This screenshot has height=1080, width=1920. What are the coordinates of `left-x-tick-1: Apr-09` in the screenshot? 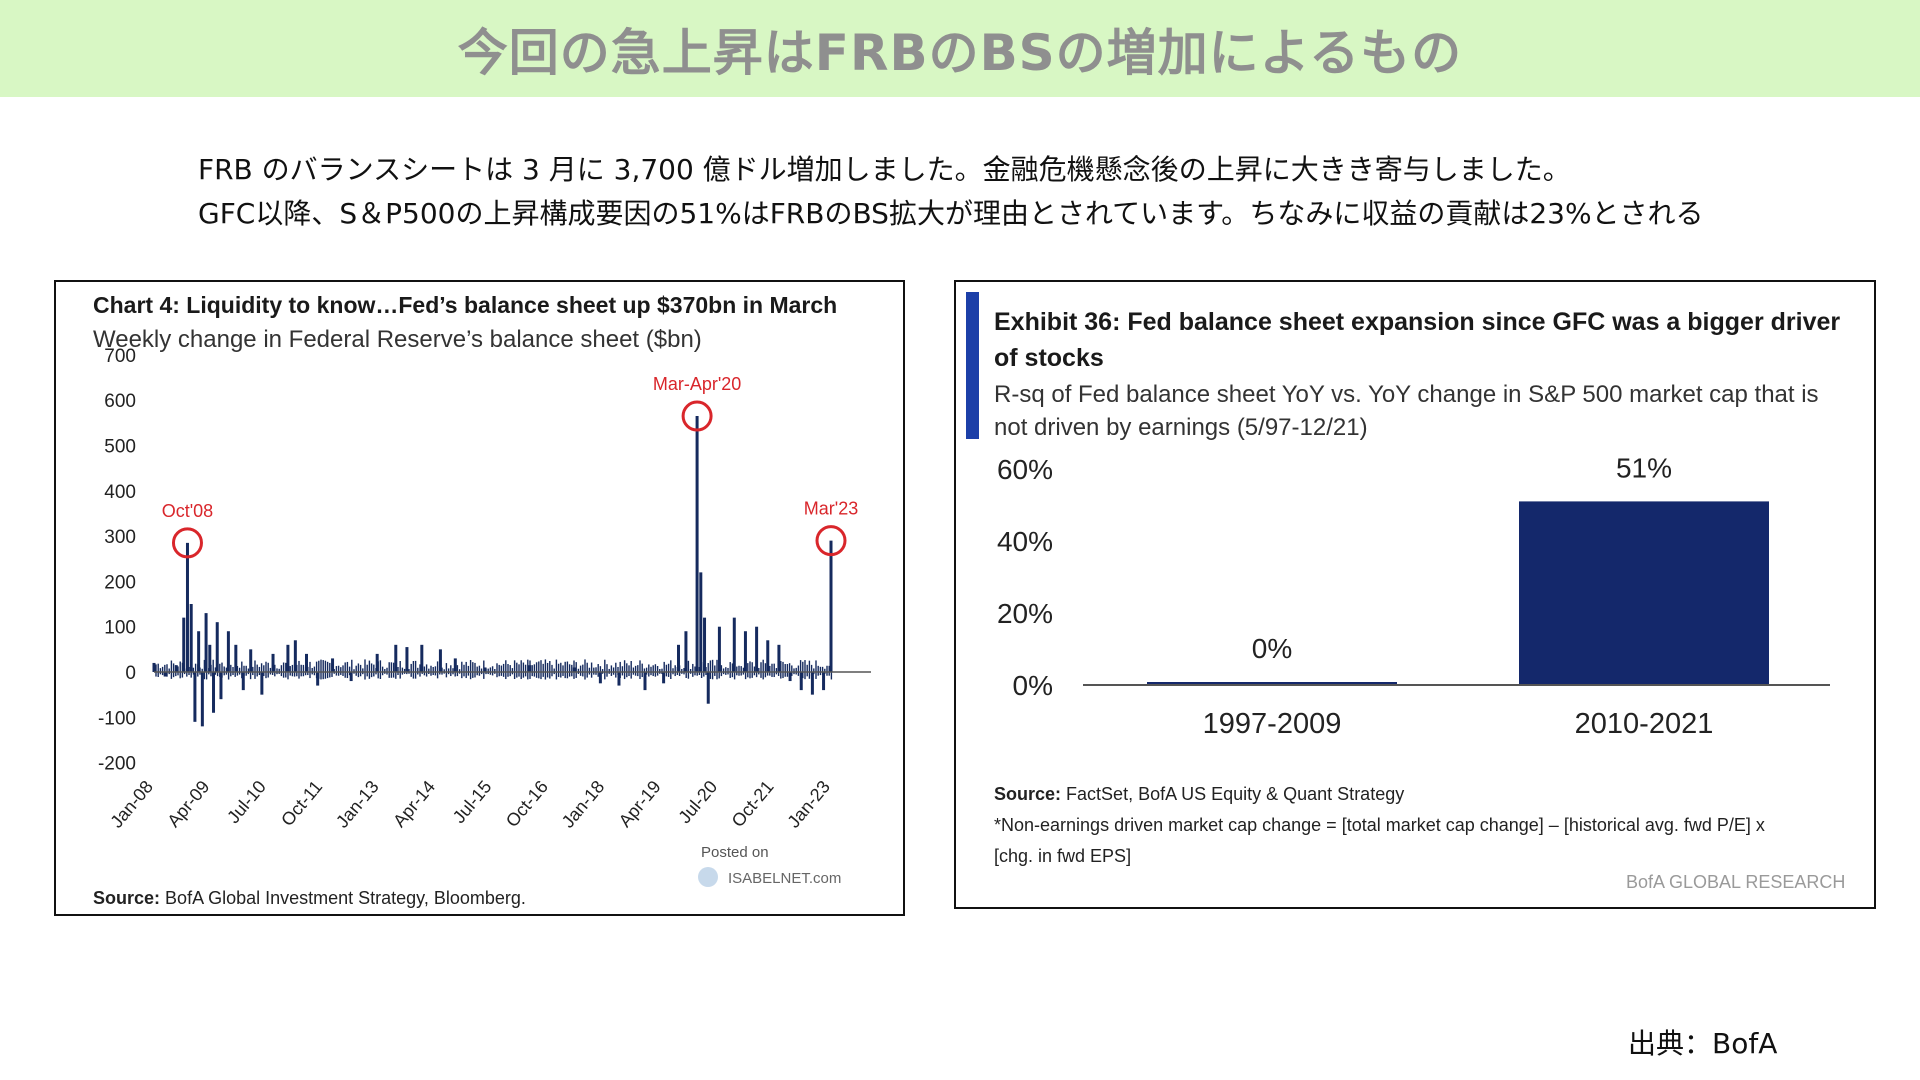 It's located at (188, 804).